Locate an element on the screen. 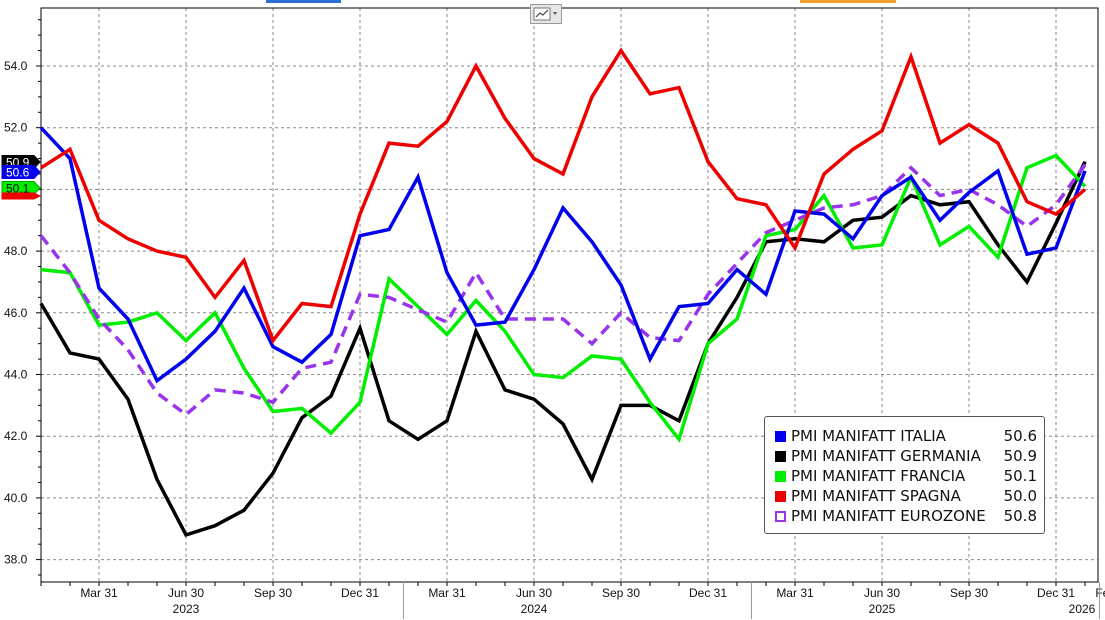  chart-type-button is located at coordinates (546, 14).